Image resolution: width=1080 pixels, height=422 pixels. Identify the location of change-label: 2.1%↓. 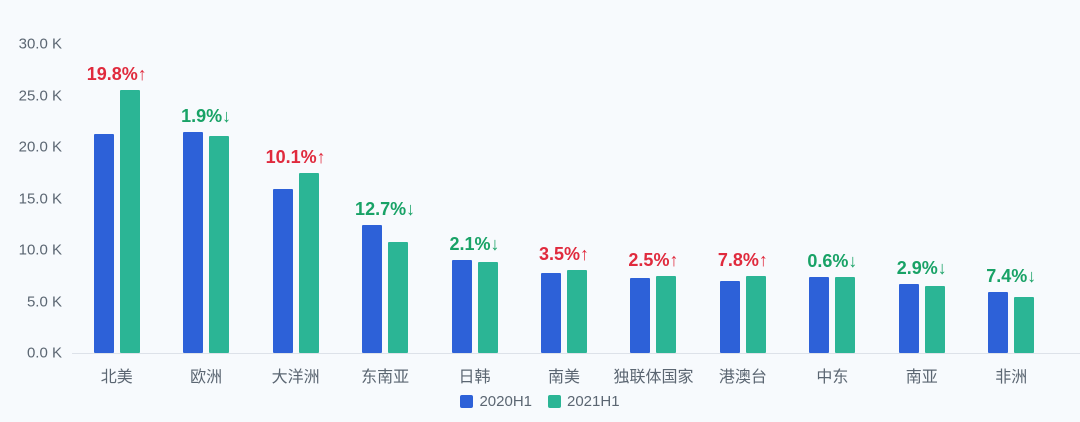
(474, 244).